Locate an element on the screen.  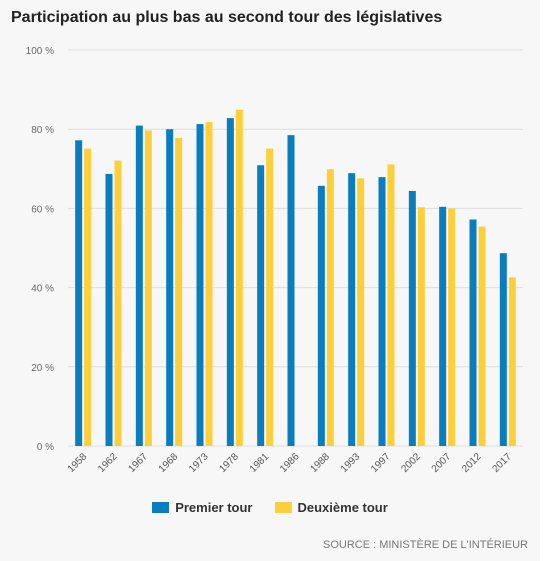
legend-swatch-premier-tour is located at coordinates (161, 507).